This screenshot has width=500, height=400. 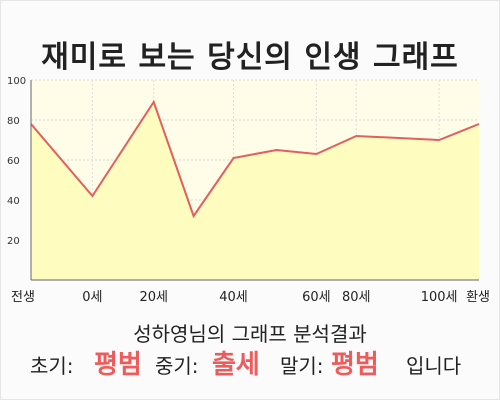 I want to click on y-tick-labels: 20 40 60 80 100, so click(x=16, y=161).